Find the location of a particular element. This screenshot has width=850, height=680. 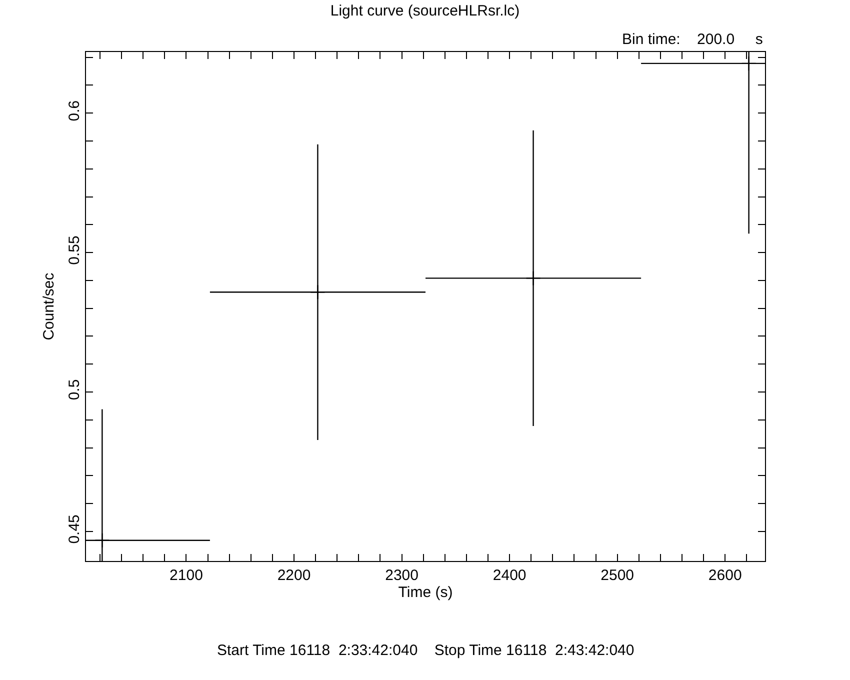

x-axis-title: Time (s) is located at coordinates (425, 592).